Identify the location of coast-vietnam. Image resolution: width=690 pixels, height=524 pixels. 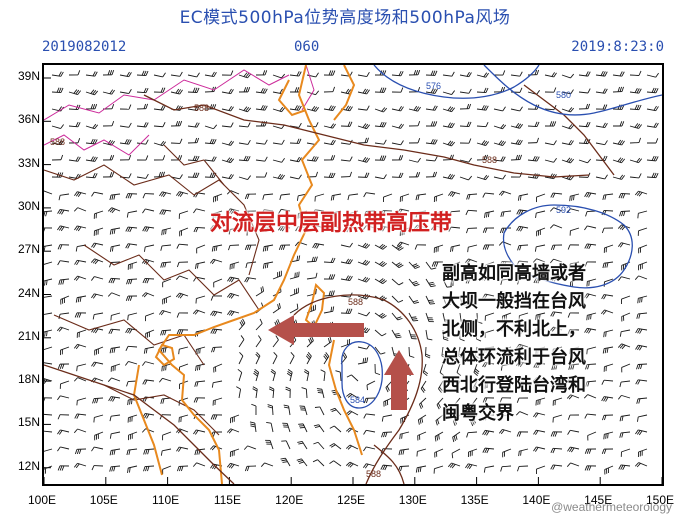
(147, 420).